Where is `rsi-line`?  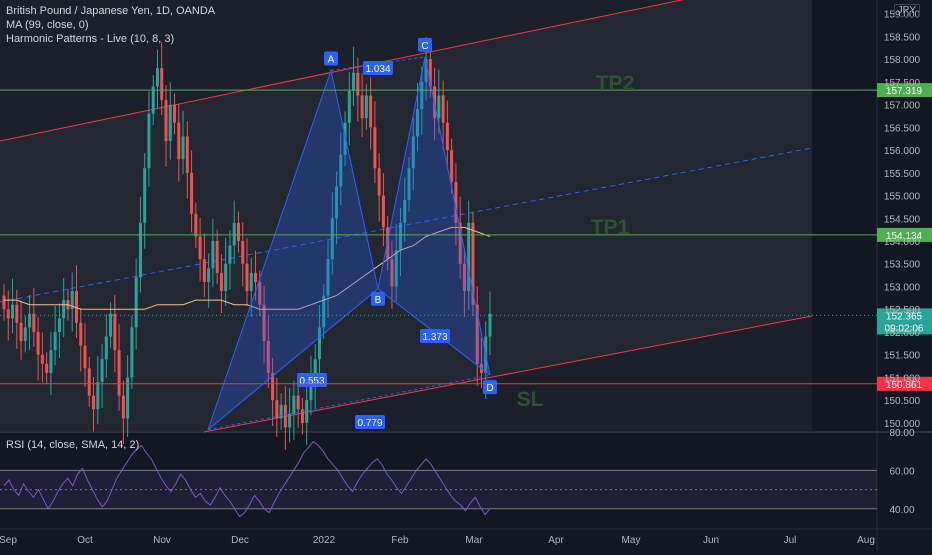 rsi-line is located at coordinates (247, 479).